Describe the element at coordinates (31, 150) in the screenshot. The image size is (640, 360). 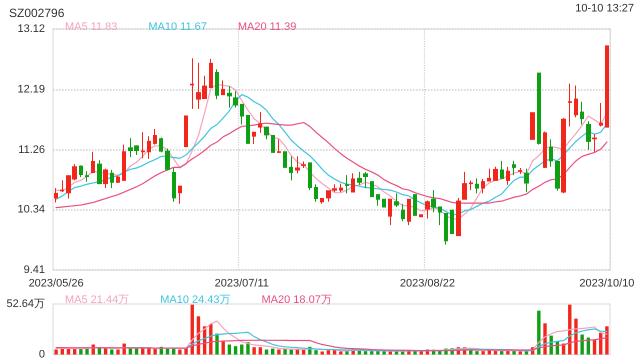
I see `y-tick-label: 11.26` at that location.